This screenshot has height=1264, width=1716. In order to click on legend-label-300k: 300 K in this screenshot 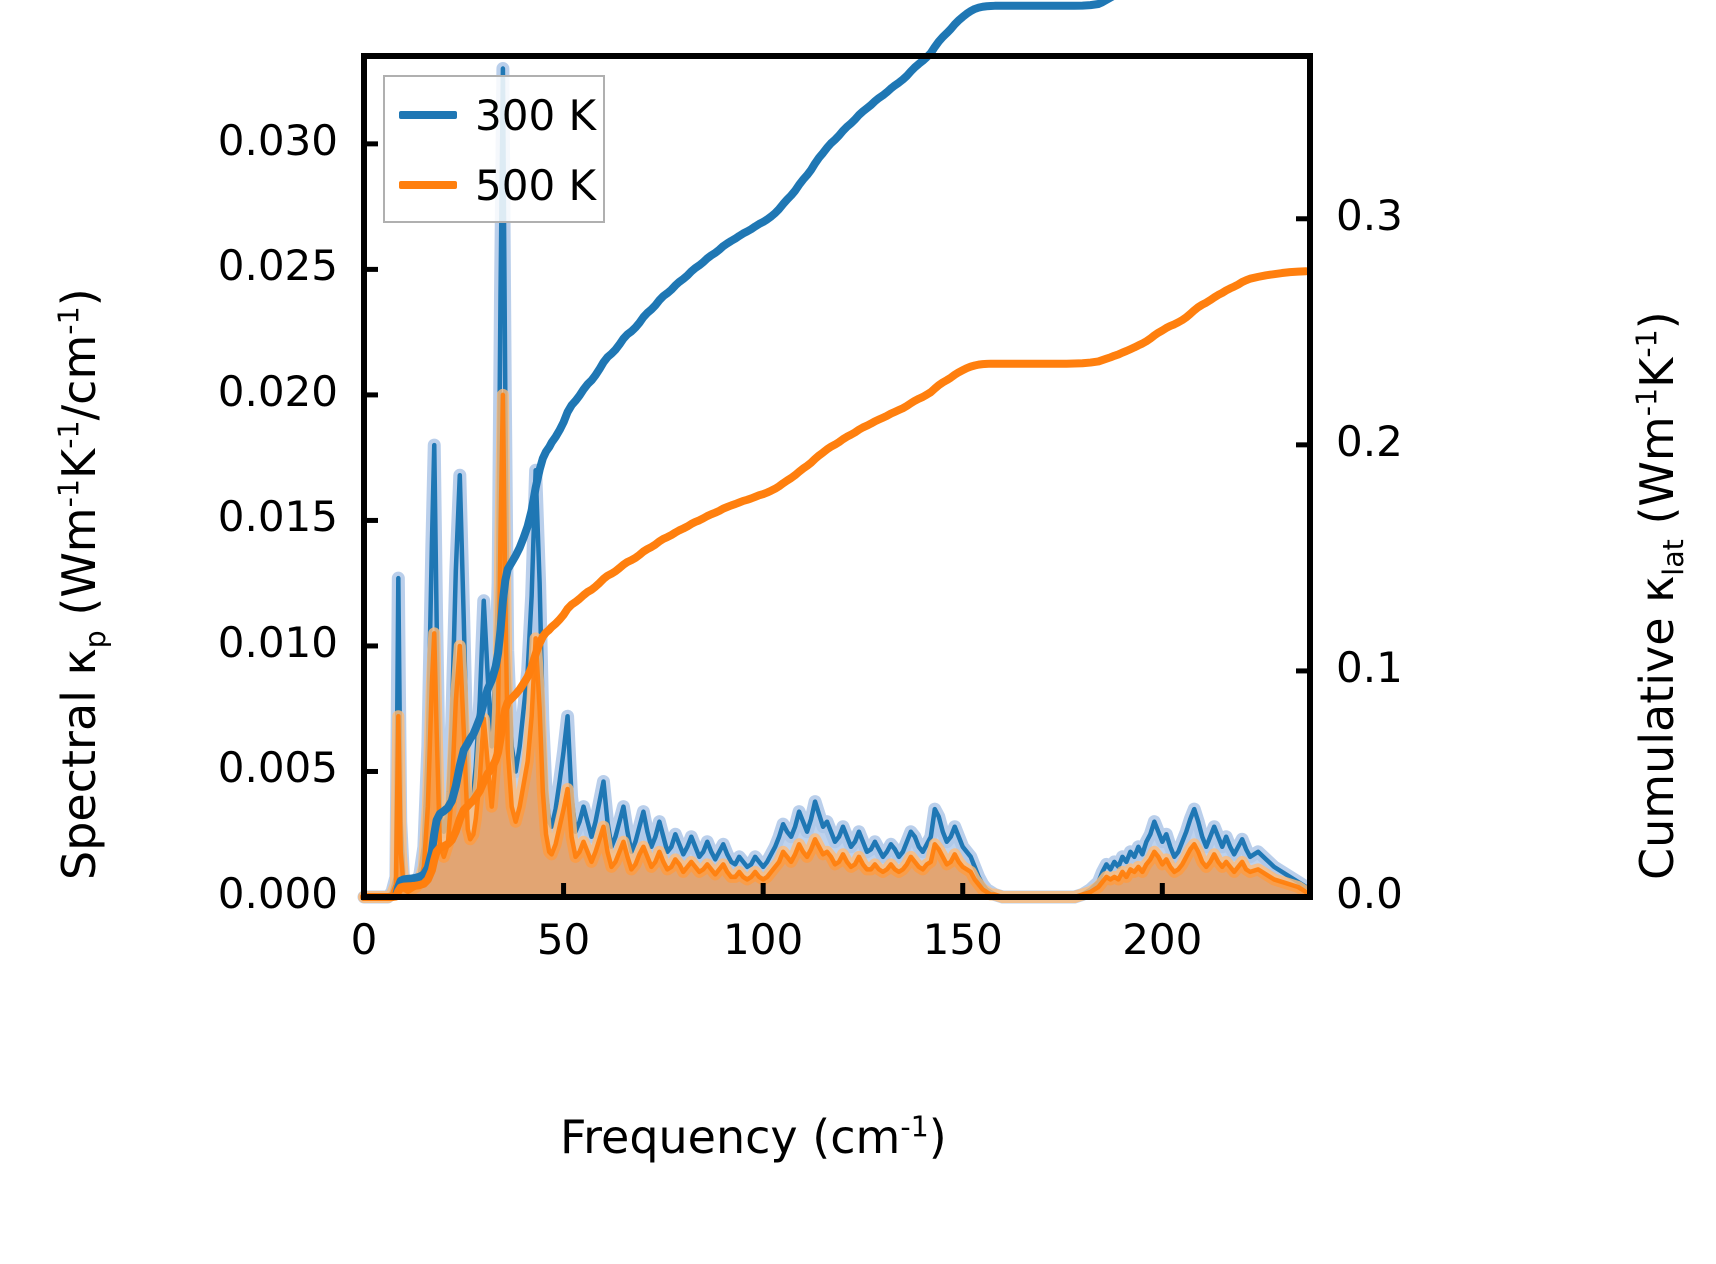, I will do `click(536, 115)`.